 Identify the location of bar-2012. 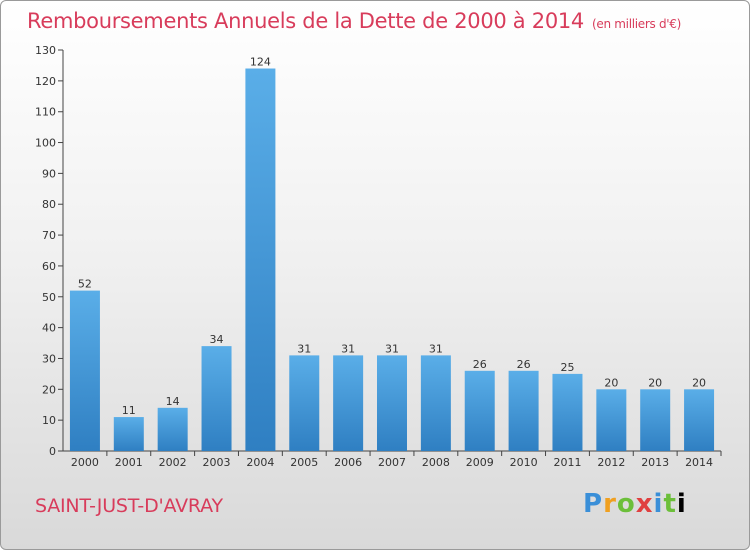
(611, 420).